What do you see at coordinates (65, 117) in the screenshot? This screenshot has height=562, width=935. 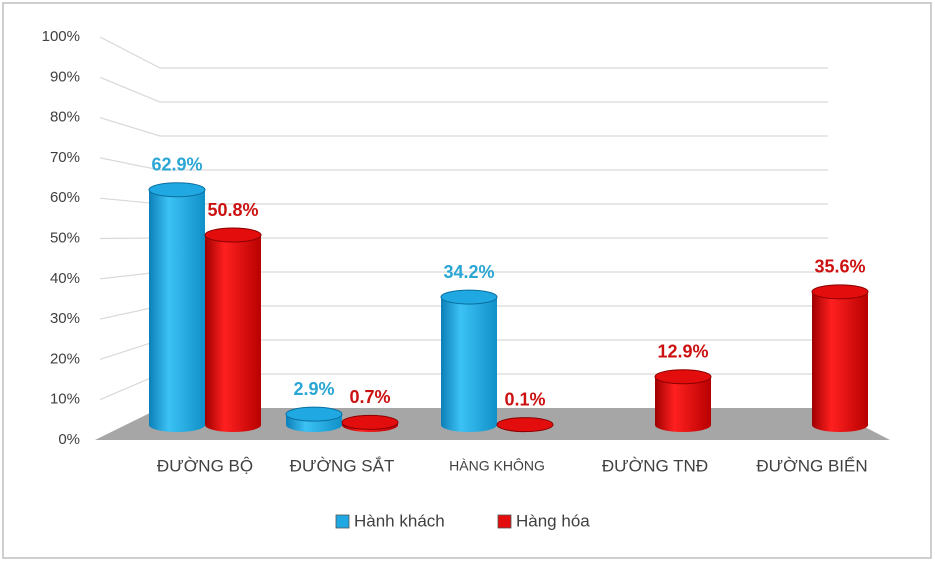 I see `y-tick-label: 80%` at bounding box center [65, 117].